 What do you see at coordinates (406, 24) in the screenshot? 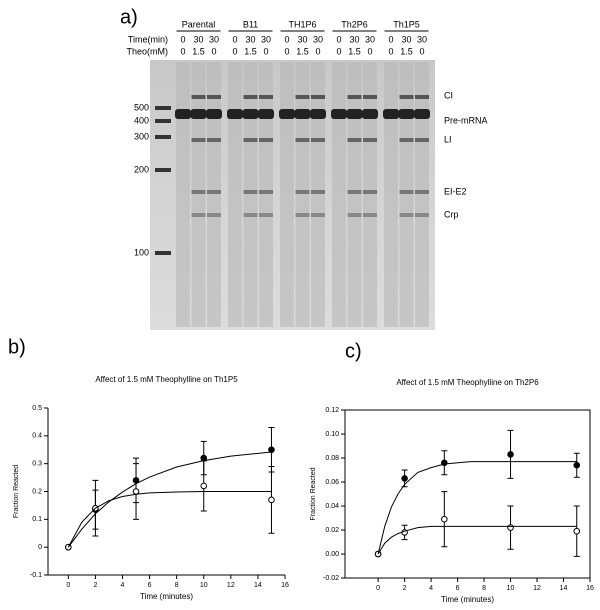
I see `group-label: Th1P5` at bounding box center [406, 24].